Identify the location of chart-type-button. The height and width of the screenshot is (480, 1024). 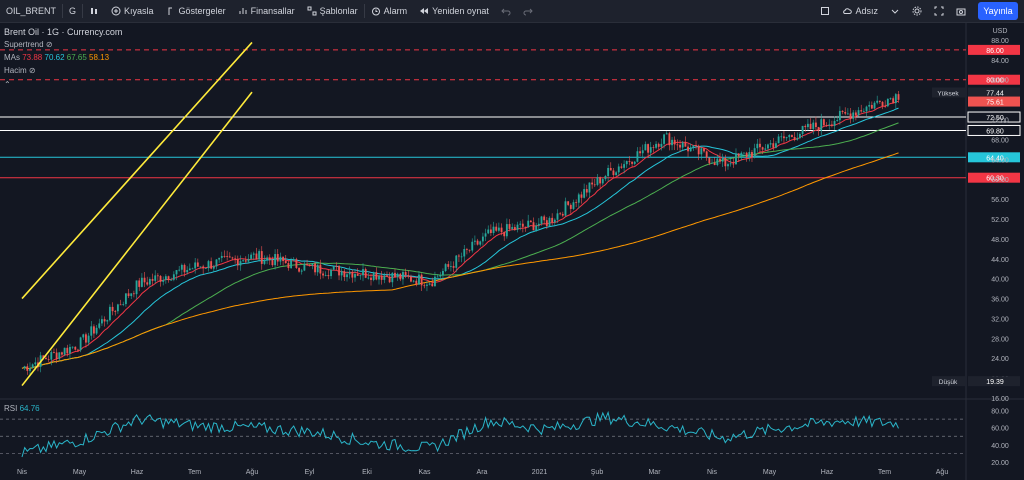
(94, 11).